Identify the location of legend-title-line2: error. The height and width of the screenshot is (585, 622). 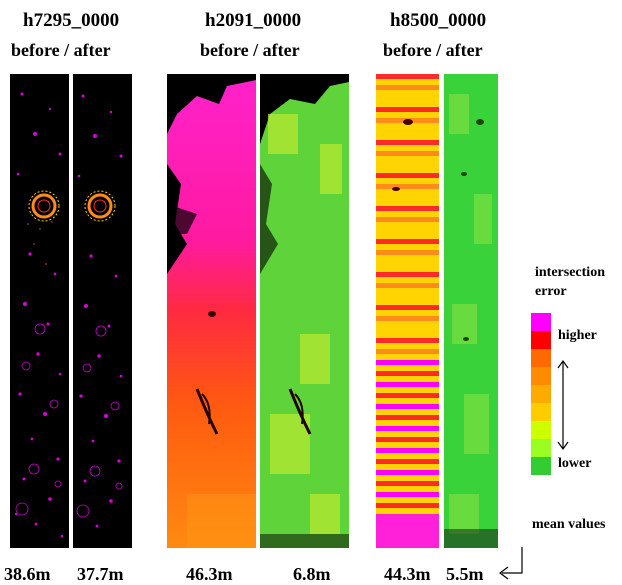
(551, 291).